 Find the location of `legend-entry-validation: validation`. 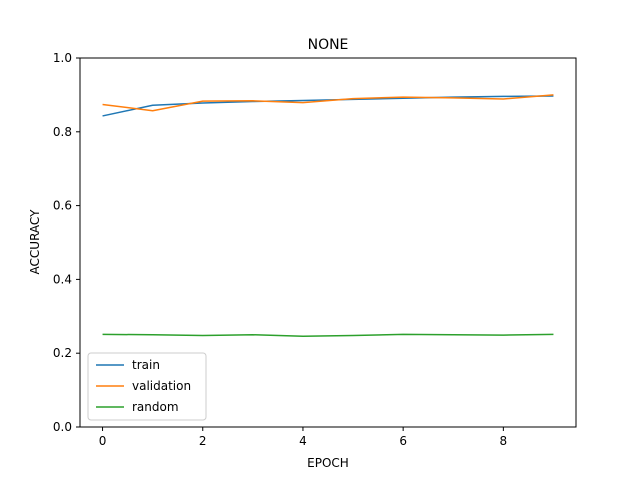

legend-entry-validation: validation is located at coordinates (161, 386).